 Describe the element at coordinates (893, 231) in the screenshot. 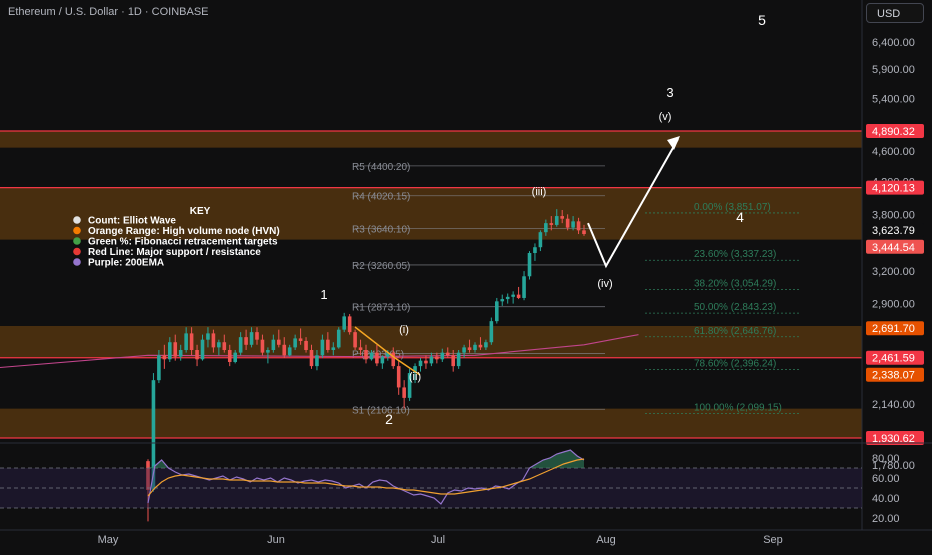

I see `price-badge-label: 3,623.79` at that location.